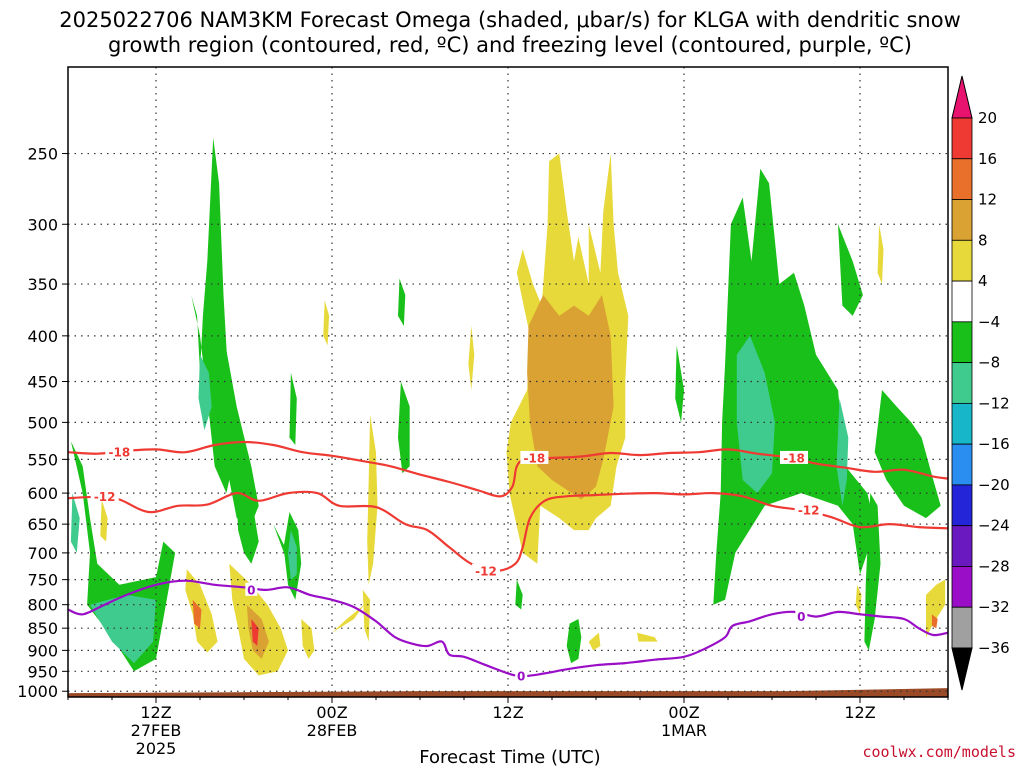  What do you see at coordinates (994, 403) in the screenshot?
I see `colorbar-label-7: −12` at bounding box center [994, 403].